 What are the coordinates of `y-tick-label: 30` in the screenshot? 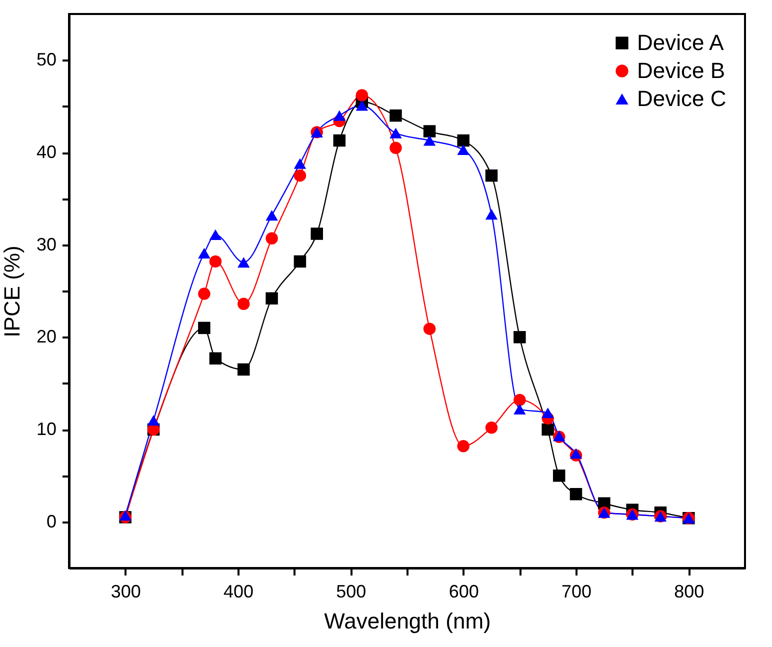 It's located at (46, 244).